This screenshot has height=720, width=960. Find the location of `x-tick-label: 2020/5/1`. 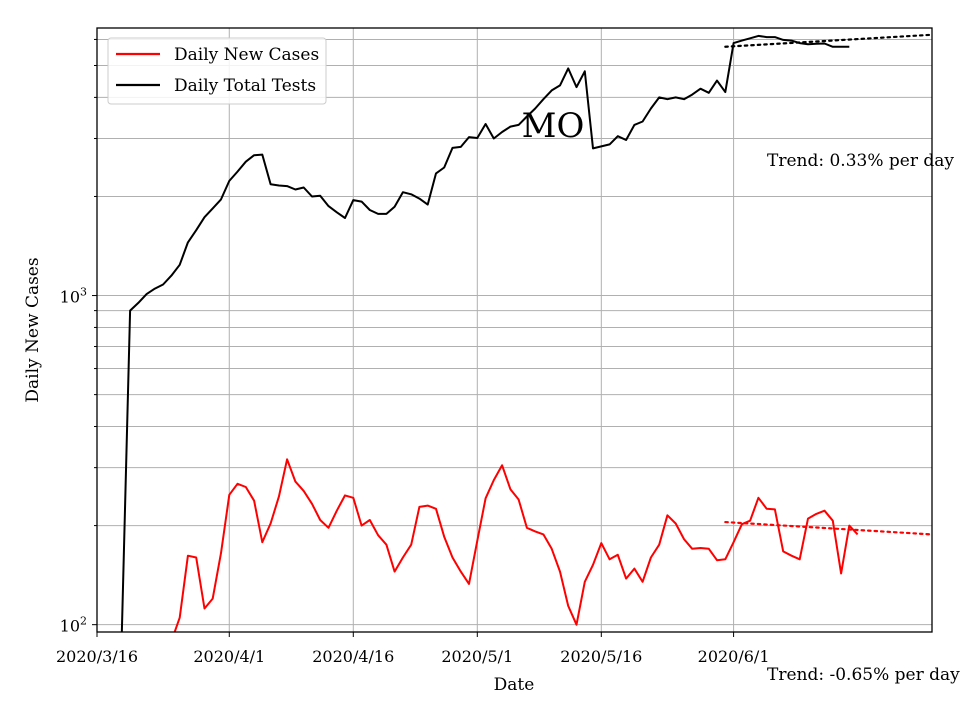

x-tick-label: 2020/5/1 is located at coordinates (477, 656).